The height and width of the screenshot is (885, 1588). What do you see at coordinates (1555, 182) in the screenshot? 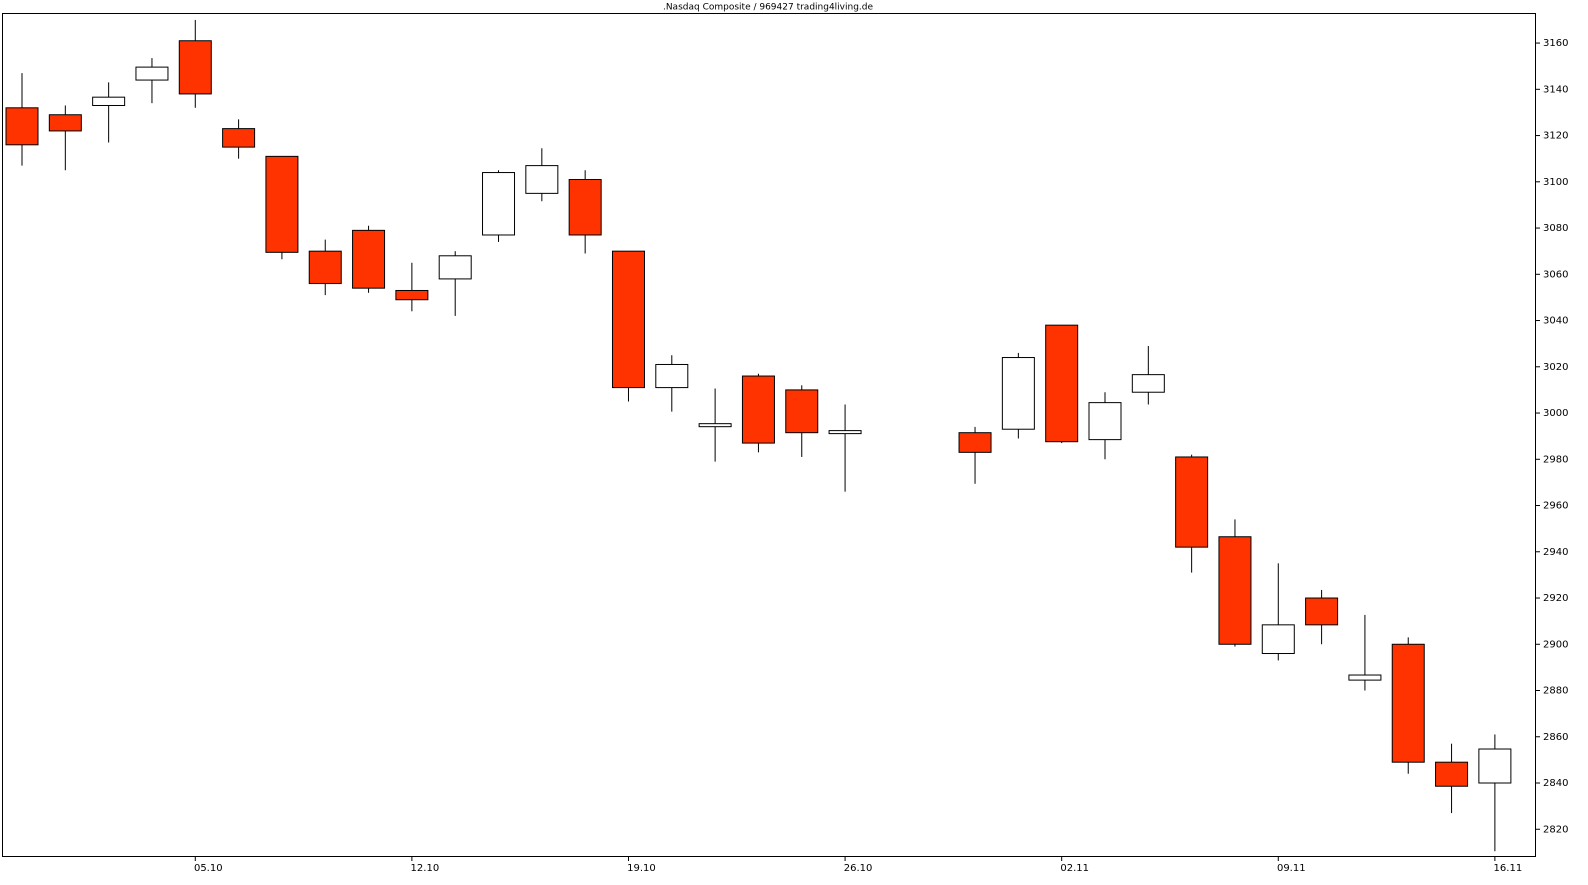
I see `y-tick-label: 3100` at bounding box center [1555, 182].